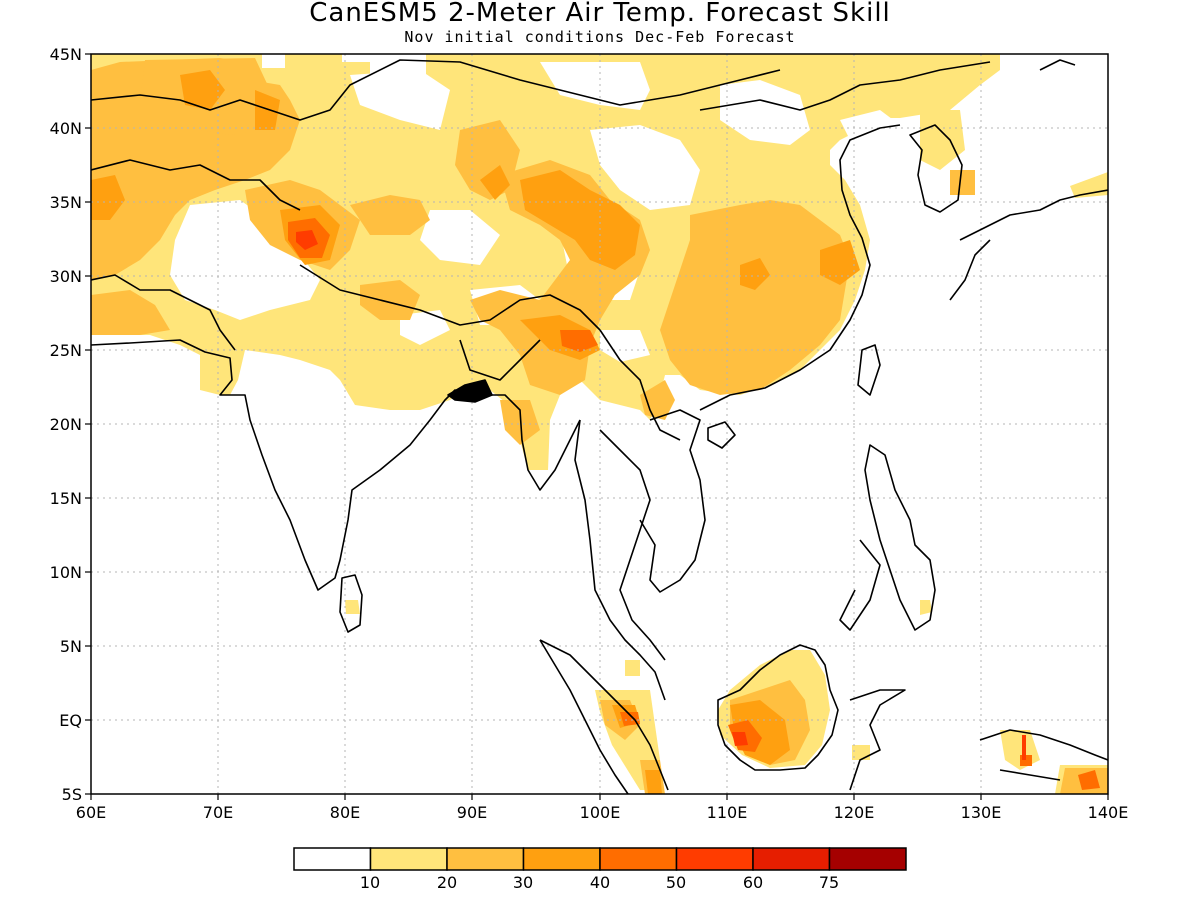  I want to click on colorbar-label: 40, so click(600, 882).